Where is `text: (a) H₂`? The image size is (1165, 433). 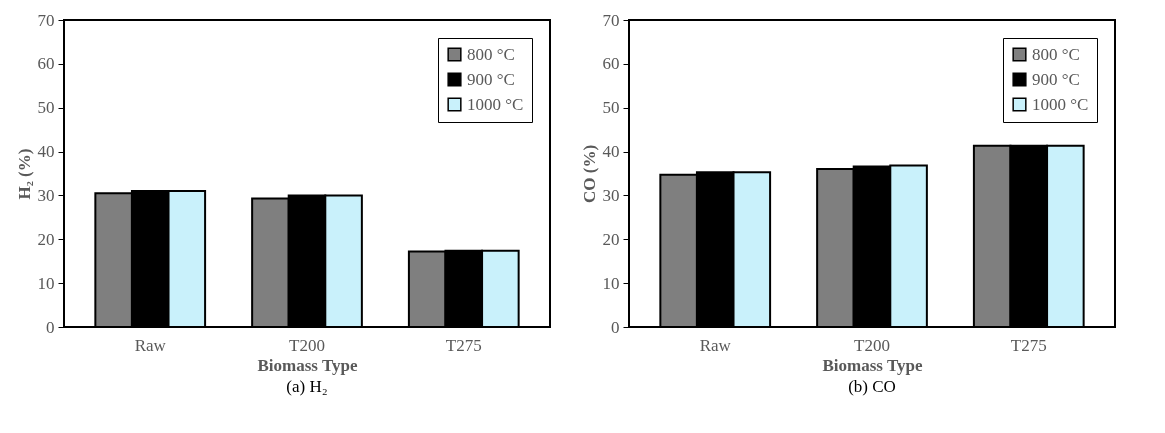 text: (a) H₂ is located at coordinates (307, 386).